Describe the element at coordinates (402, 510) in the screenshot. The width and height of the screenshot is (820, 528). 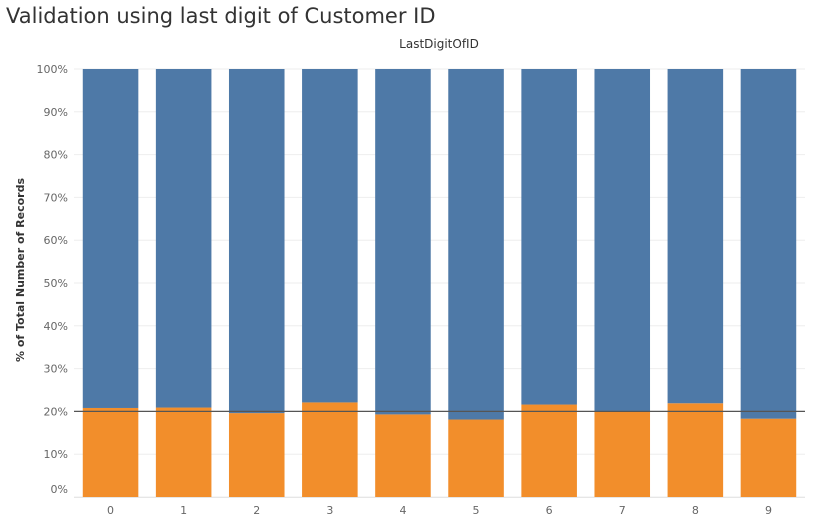
I see `x-tick-label: 4` at that location.